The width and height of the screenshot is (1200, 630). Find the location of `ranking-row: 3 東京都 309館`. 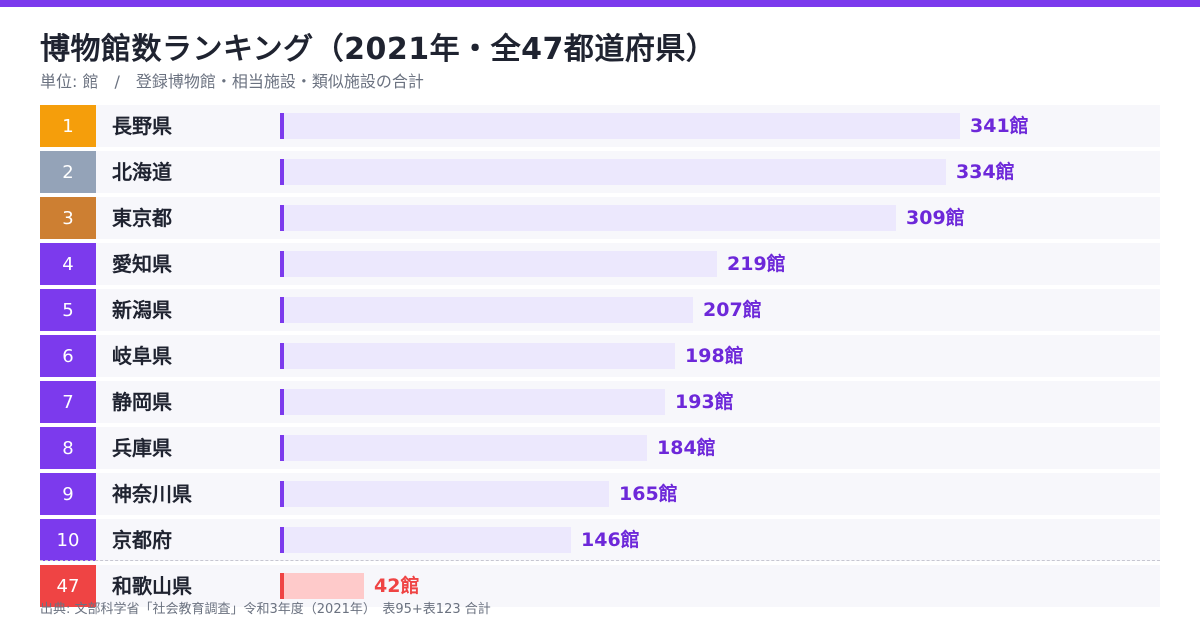

ranking-row: 3 東京都 309館 is located at coordinates (600, 218).